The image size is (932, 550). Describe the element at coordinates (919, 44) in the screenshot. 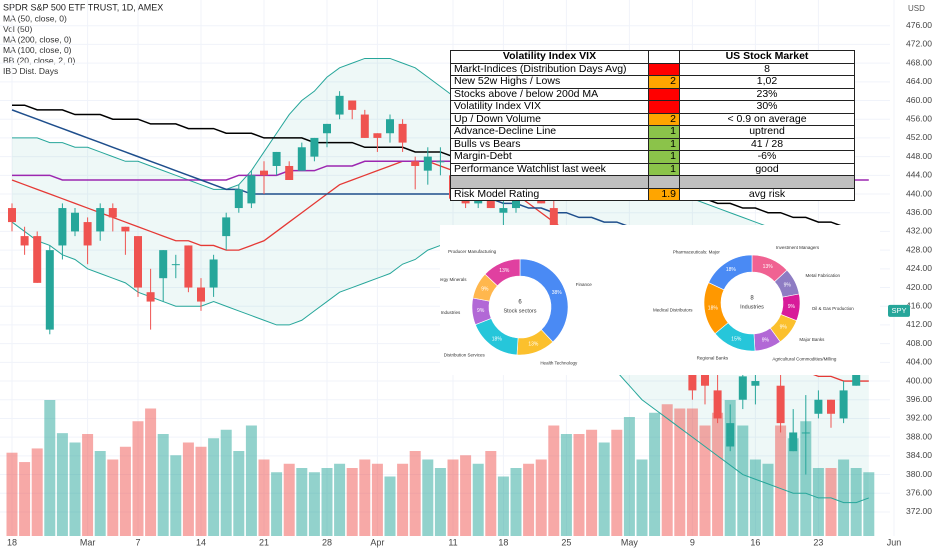

I see `y-tick-label: 472.00` at that location.